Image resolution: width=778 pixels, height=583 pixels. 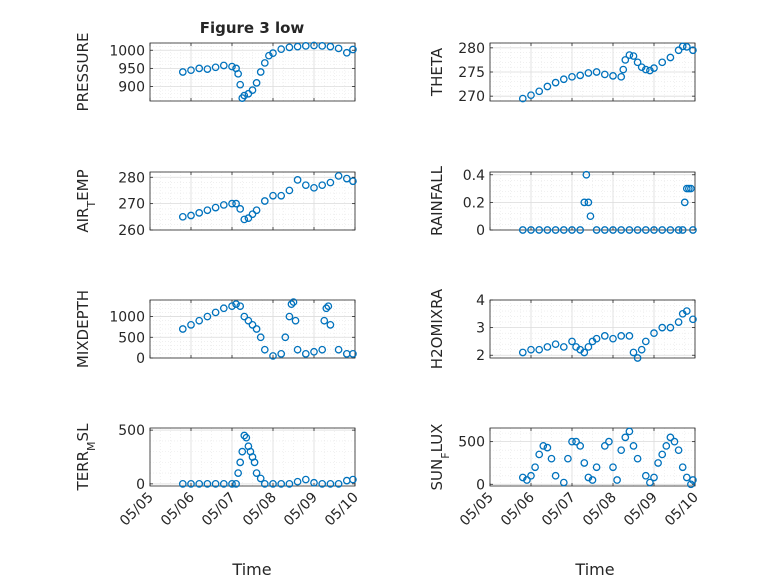 I want to click on y-tick-label: 280, so click(x=131, y=178).